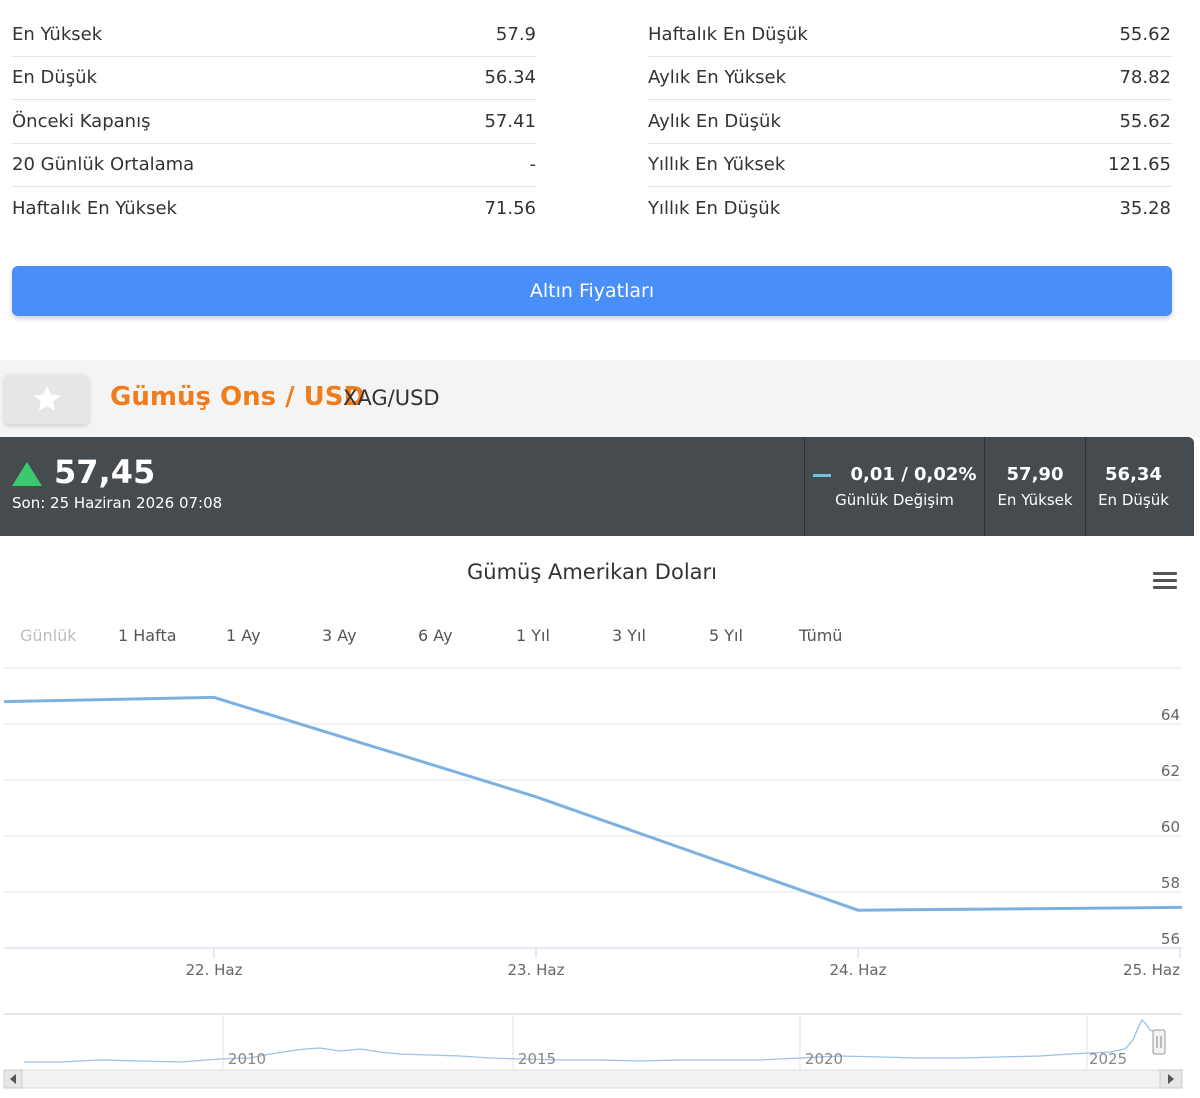 This screenshot has height=1098, width=1200. Describe the element at coordinates (726, 635) in the screenshot. I see `range-button-5y: 5 Yıl` at that location.